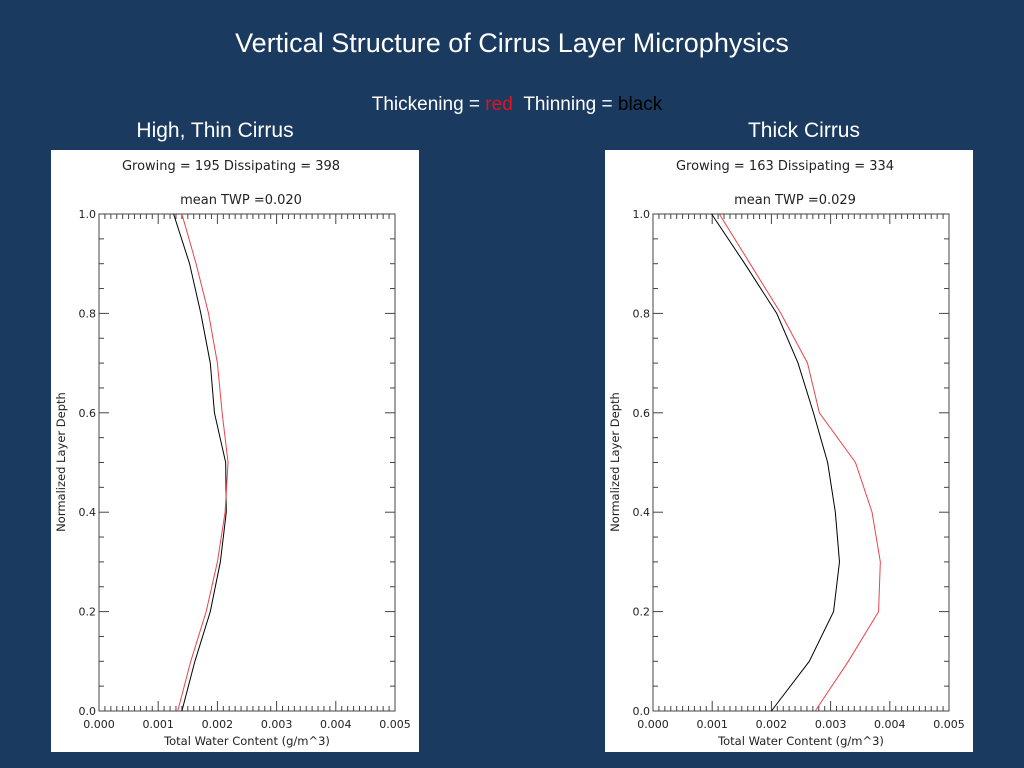 The width and height of the screenshot is (1024, 768). I want to click on legend-thickening-label: Thickening =, so click(428, 104).